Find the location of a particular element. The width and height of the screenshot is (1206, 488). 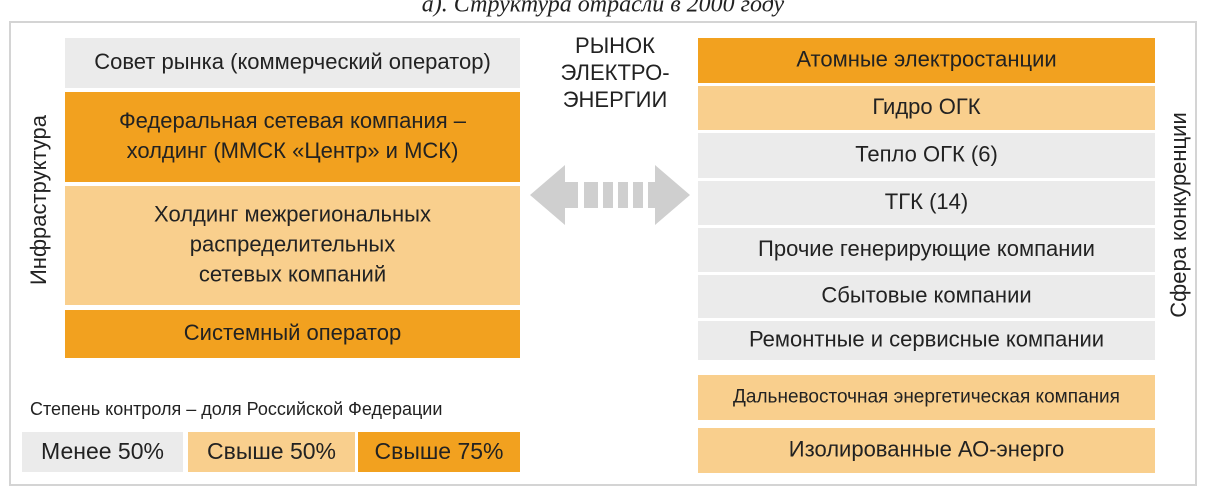

box-text: ТГК (14) is located at coordinates (926, 201).